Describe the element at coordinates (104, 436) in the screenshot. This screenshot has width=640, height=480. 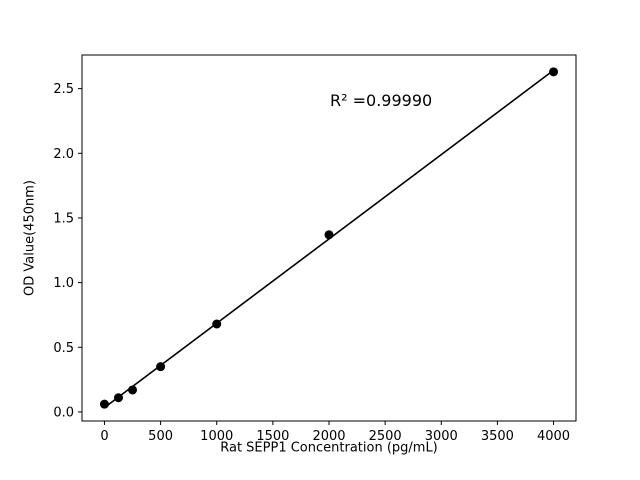
I see `x-tick-label: 0` at that location.